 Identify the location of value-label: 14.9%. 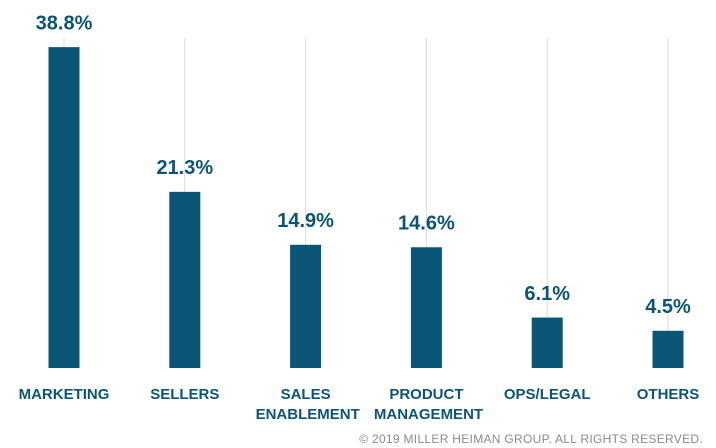
(305, 221).